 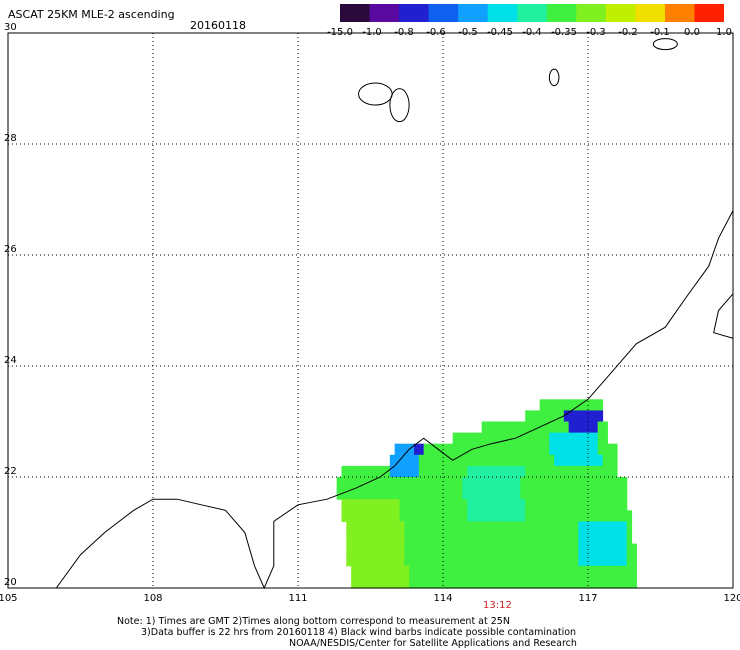 I want to click on colorbar-swatch, so click(x=679, y=13).